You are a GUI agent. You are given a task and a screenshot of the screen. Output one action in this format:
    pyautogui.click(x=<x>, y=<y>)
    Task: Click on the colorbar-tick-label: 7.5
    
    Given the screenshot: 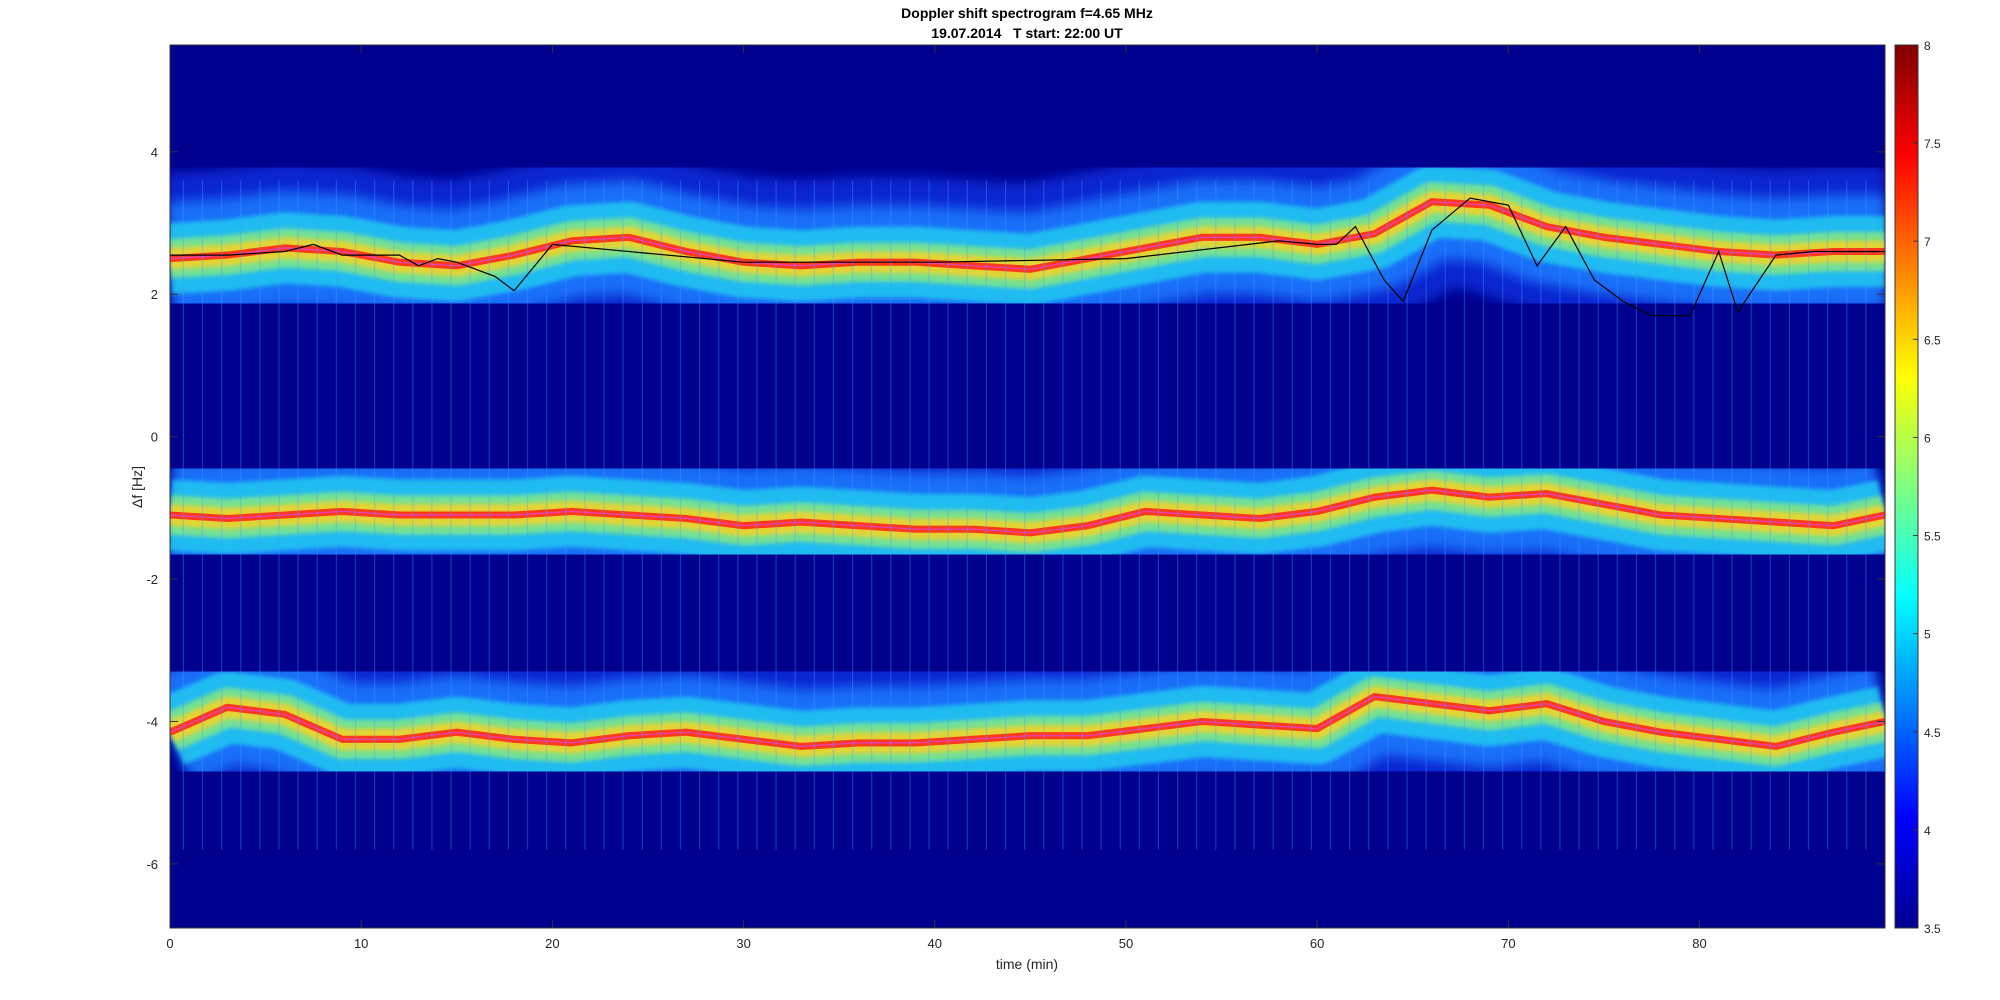 What is the action you would take?
    pyautogui.click(x=1932, y=144)
    